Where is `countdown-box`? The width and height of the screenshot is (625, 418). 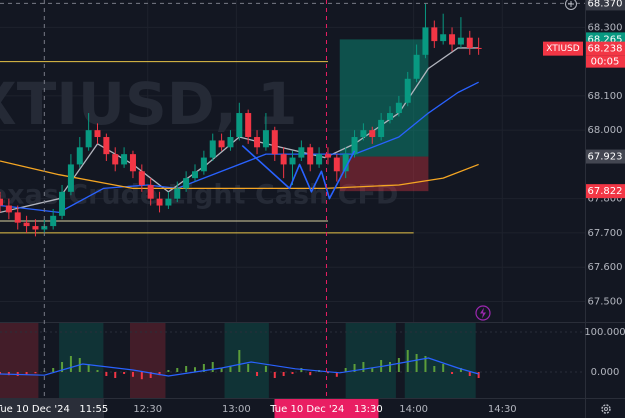 countdown-box is located at coordinates (605, 61).